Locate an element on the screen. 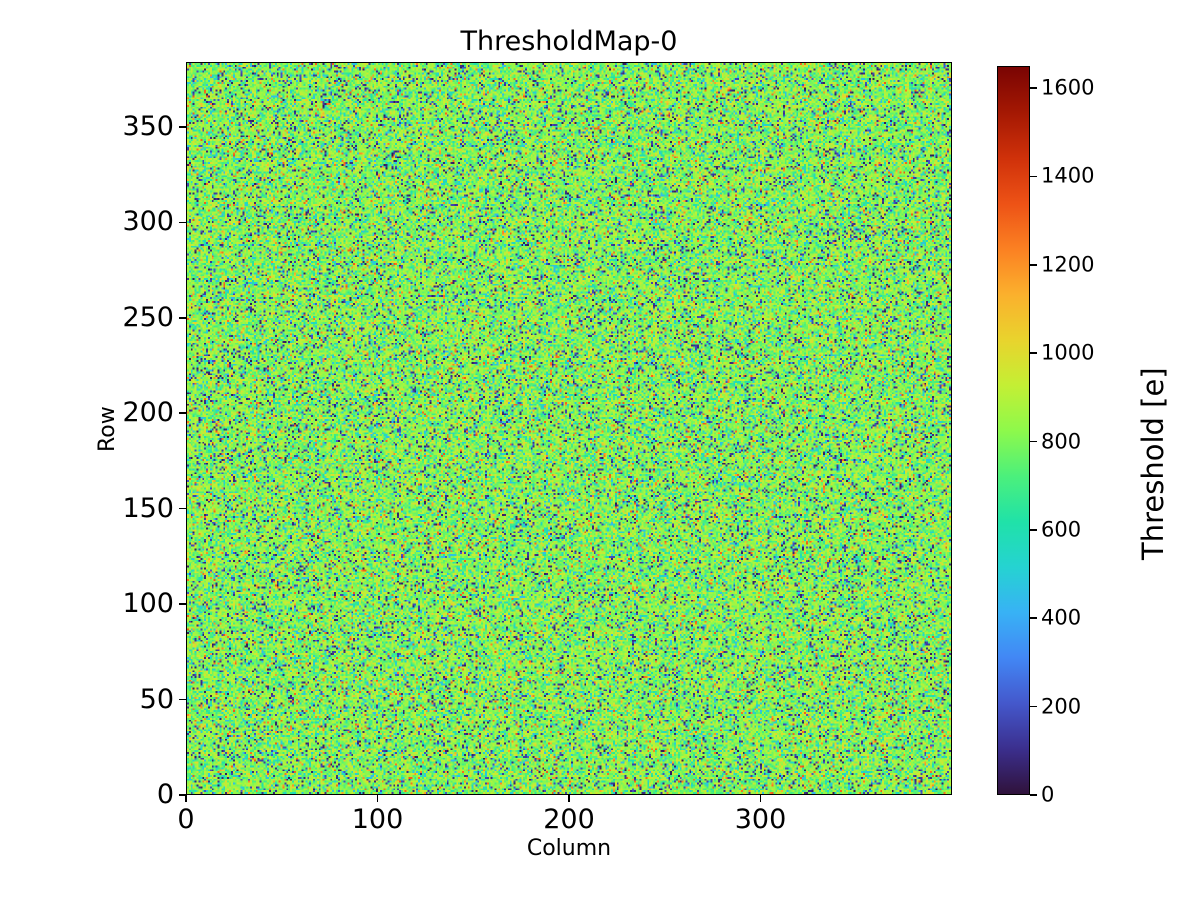 The image size is (1200, 900). y-axis-label: Row is located at coordinates (107, 429).